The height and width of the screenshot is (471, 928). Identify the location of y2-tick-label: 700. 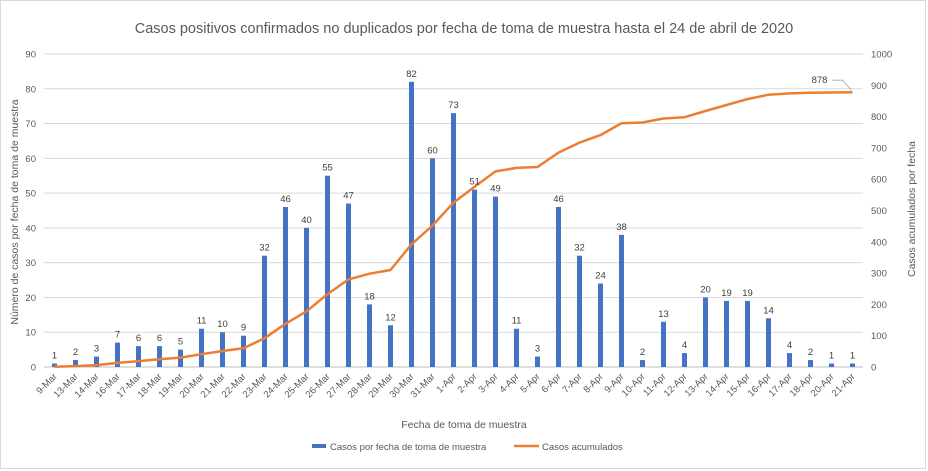
(879, 148).